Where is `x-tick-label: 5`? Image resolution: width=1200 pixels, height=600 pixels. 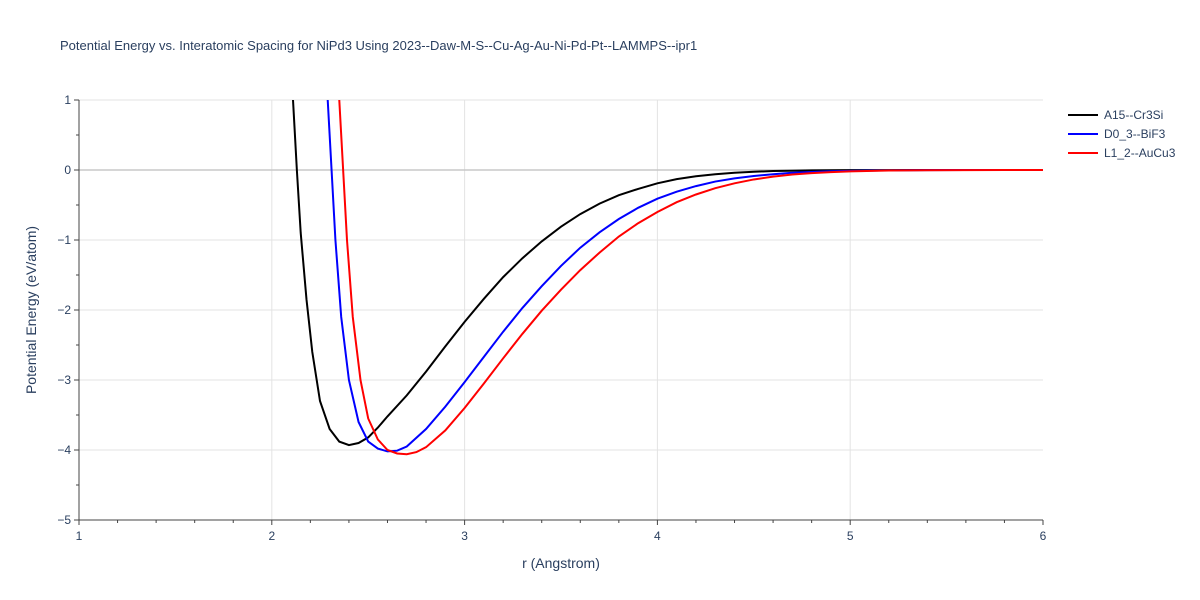 x-tick-label: 5 is located at coordinates (850, 536).